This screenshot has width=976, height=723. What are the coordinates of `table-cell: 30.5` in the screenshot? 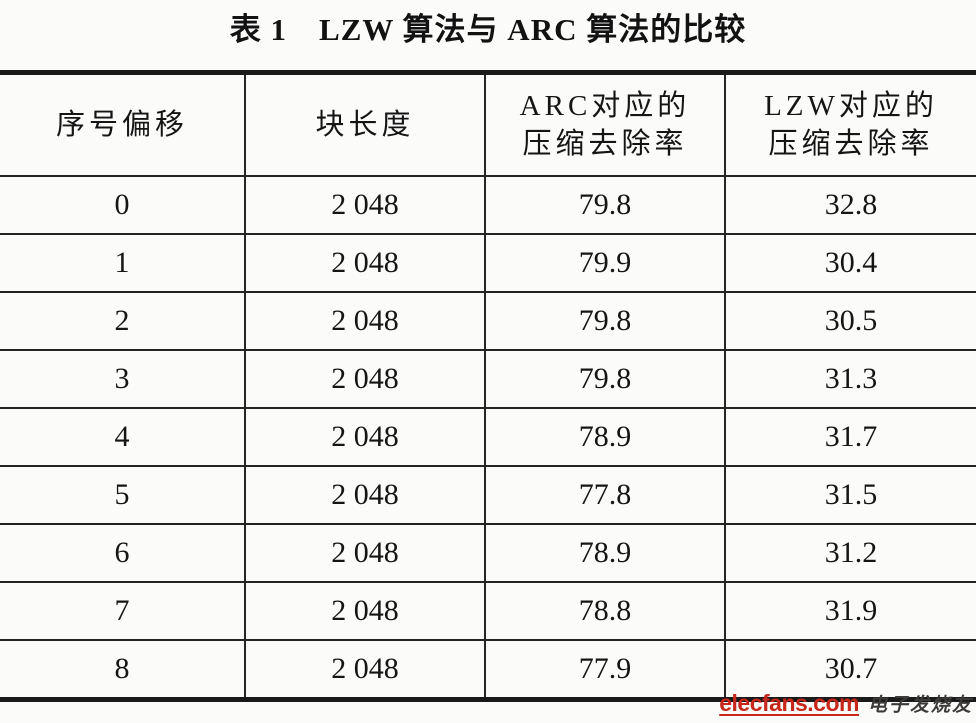 It's located at (850, 320).